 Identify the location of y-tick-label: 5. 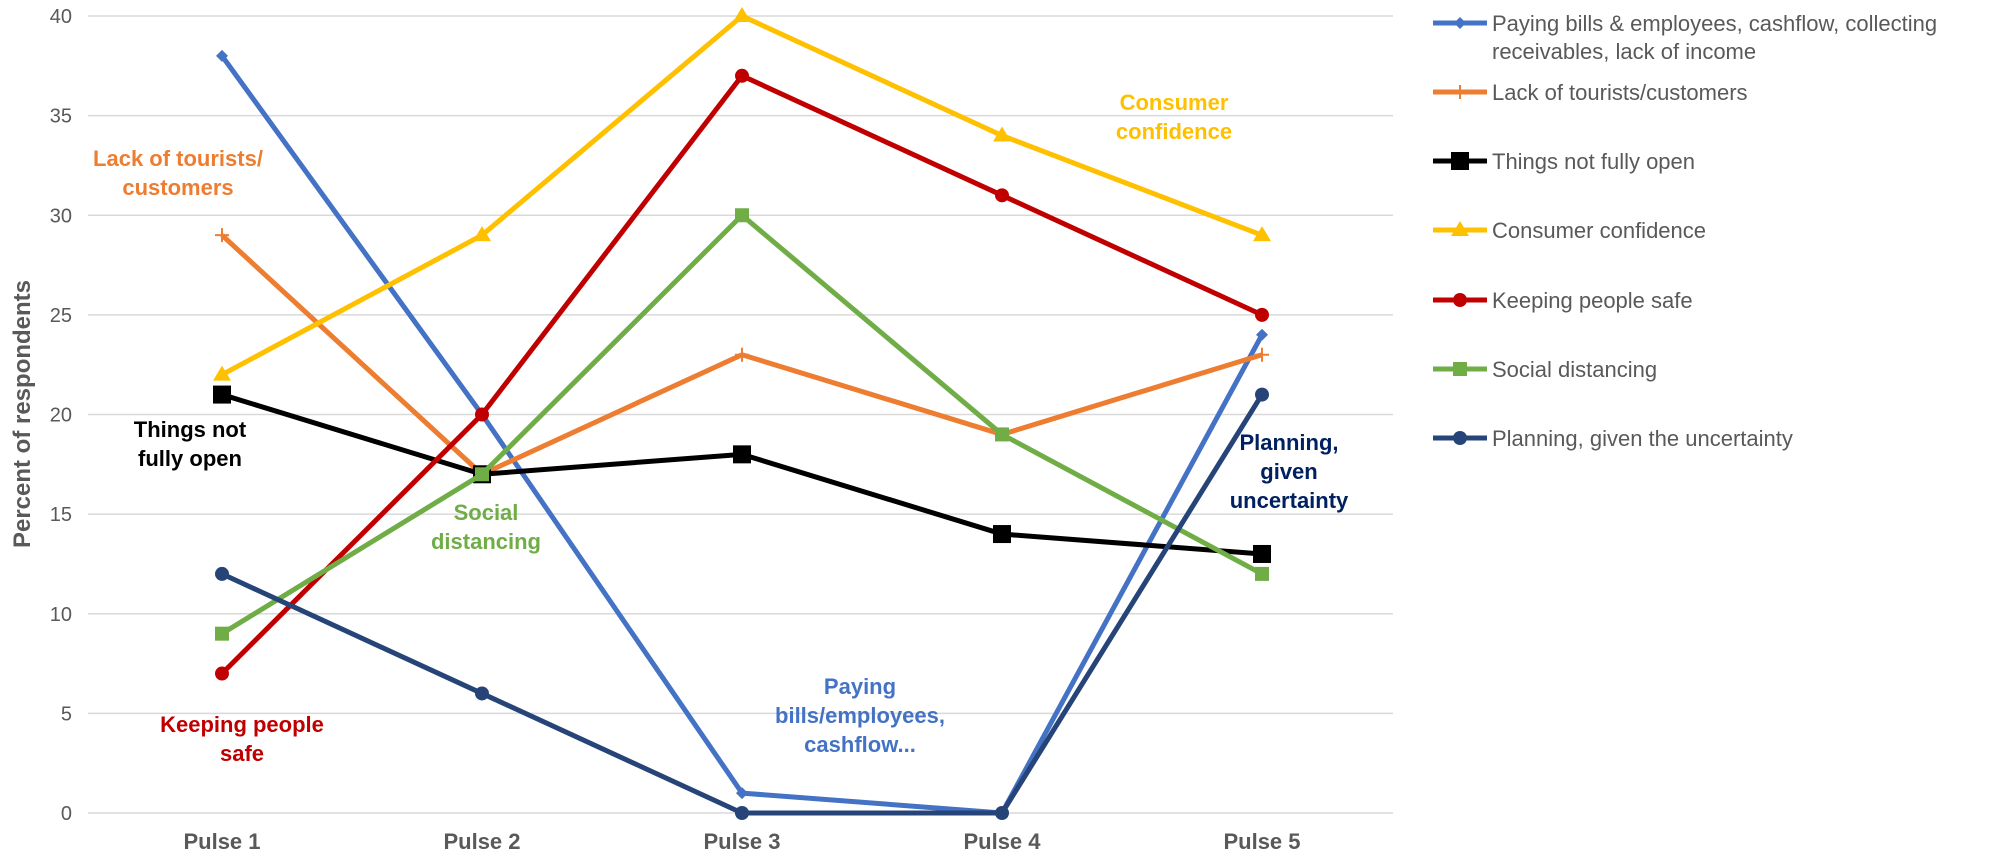
(66, 714).